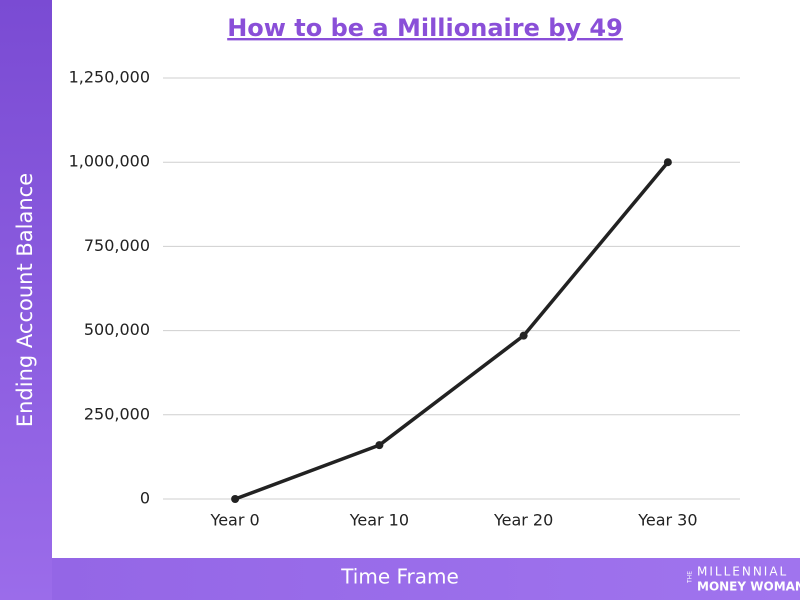  What do you see at coordinates (742, 572) in the screenshot?
I see `logo-line1: MILLENNIAL` at bounding box center [742, 572].